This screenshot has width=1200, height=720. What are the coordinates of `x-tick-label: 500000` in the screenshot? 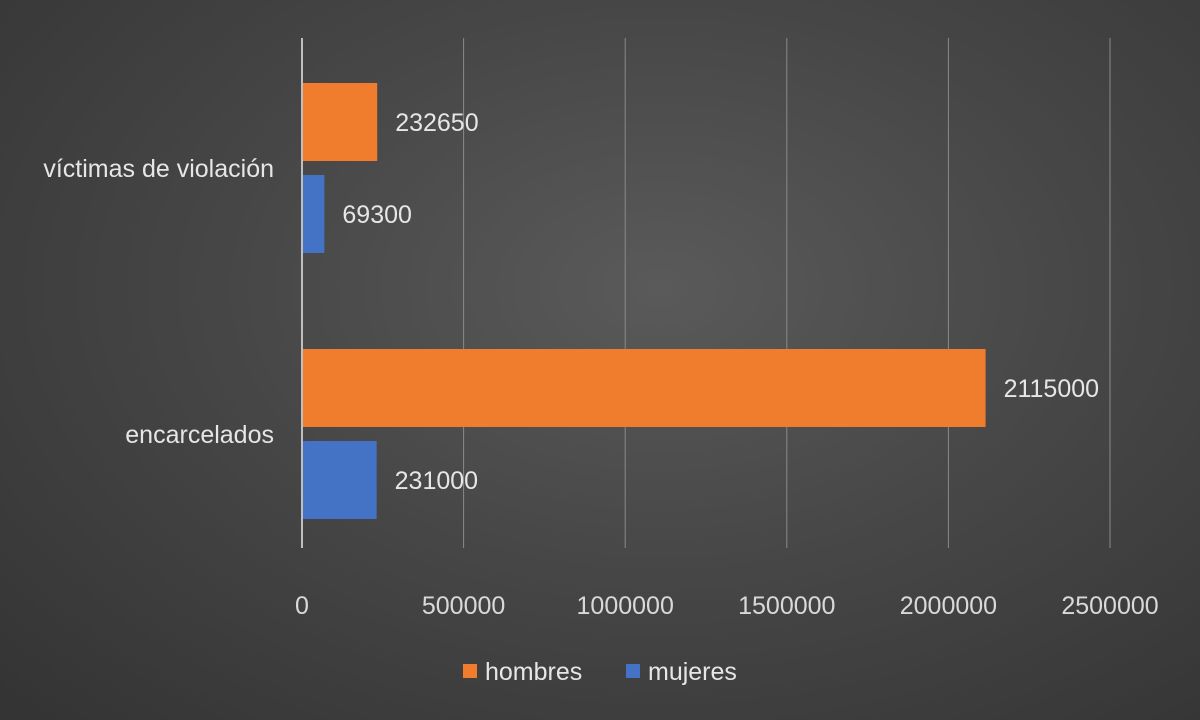 It's located at (463, 606).